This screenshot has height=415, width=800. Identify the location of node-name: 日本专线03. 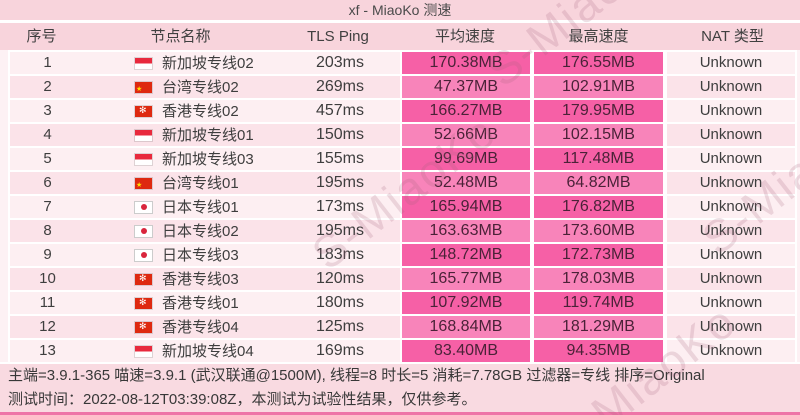
(200, 255).